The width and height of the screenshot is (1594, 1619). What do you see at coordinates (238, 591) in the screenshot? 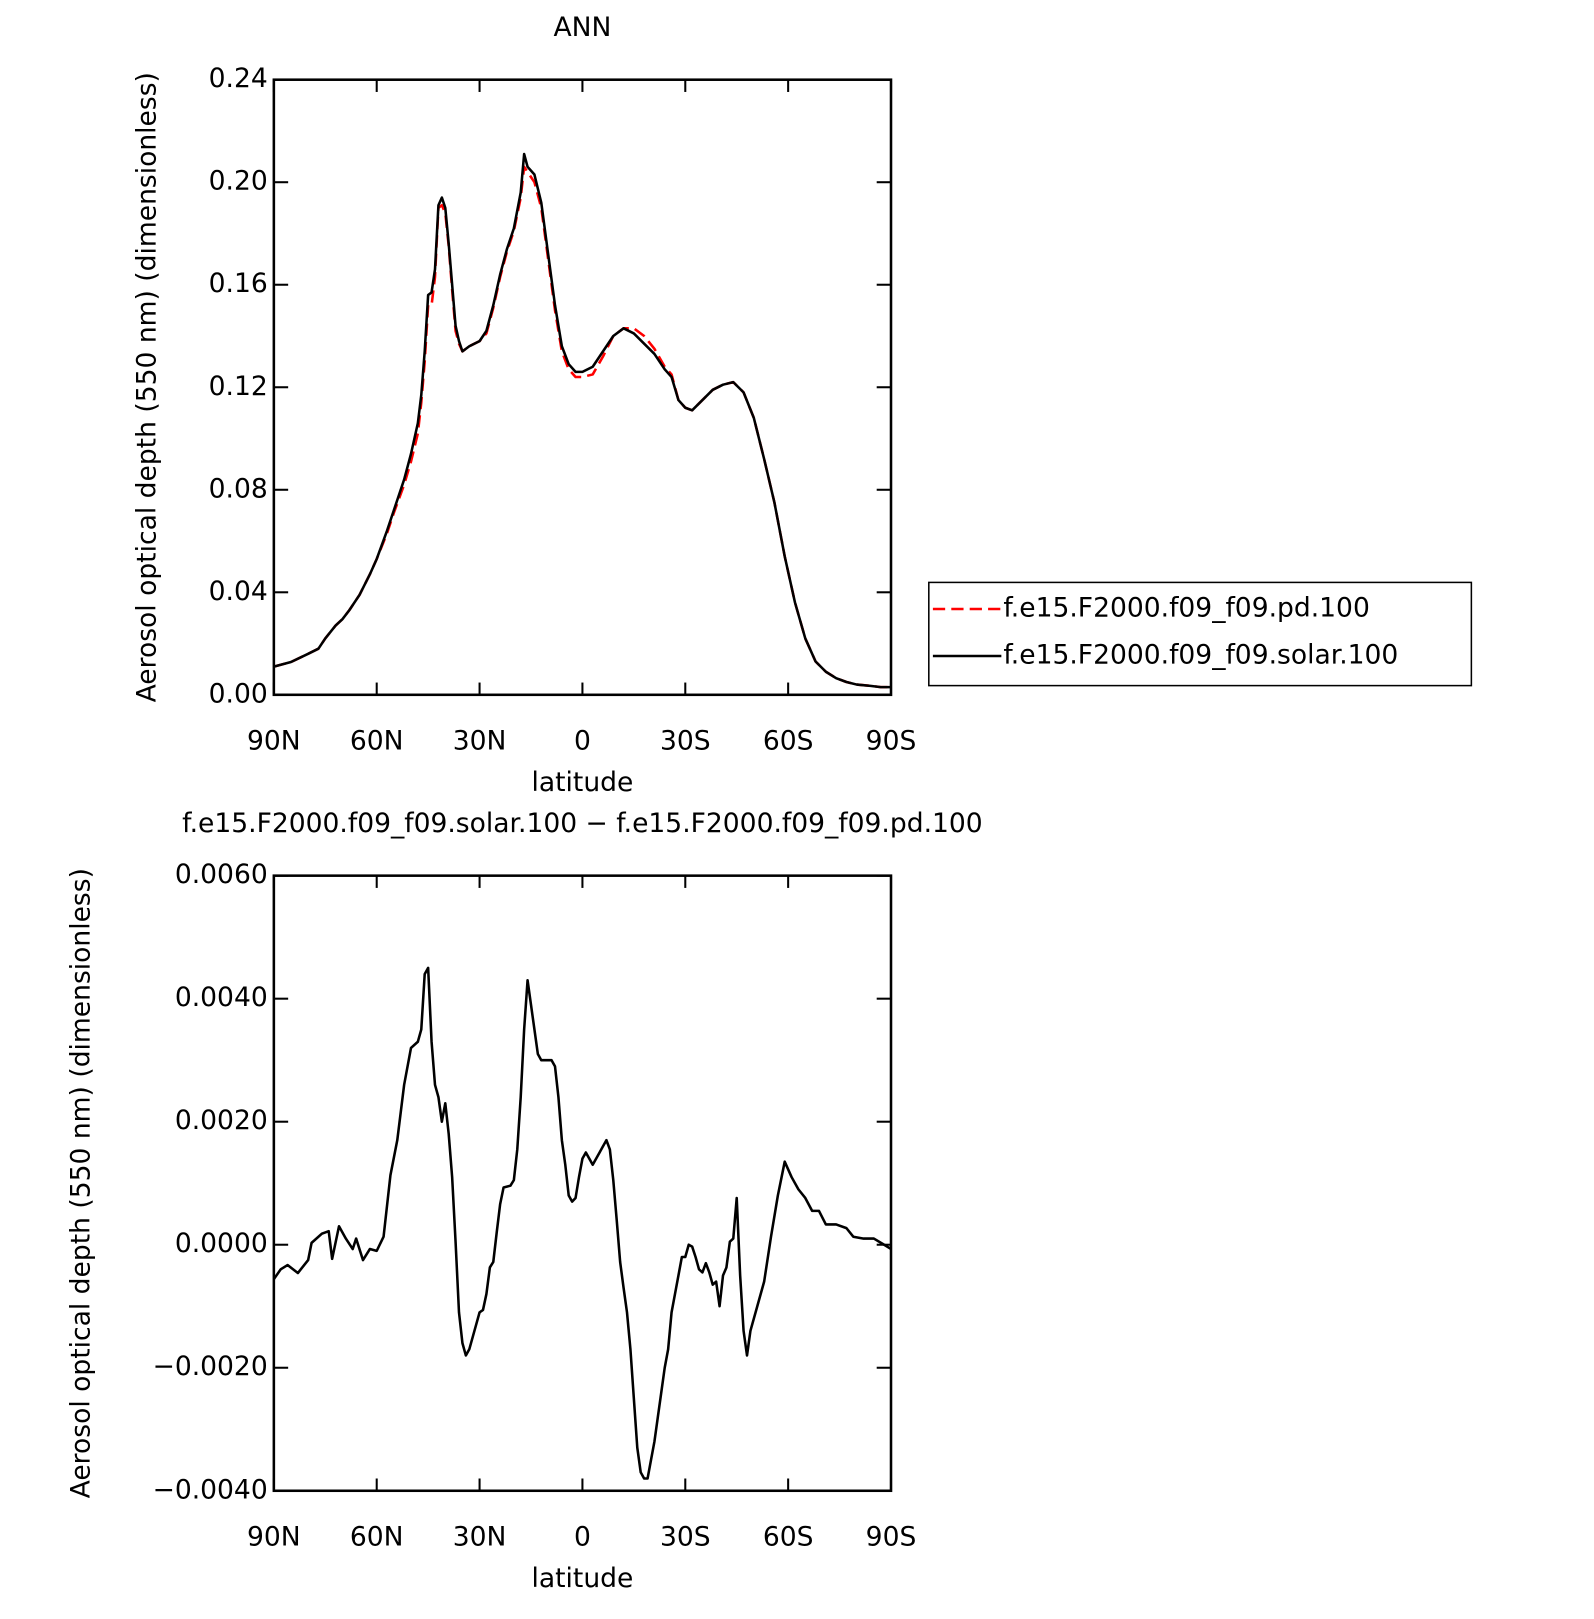
I see `y-tick-label: 0.04` at bounding box center [238, 591].